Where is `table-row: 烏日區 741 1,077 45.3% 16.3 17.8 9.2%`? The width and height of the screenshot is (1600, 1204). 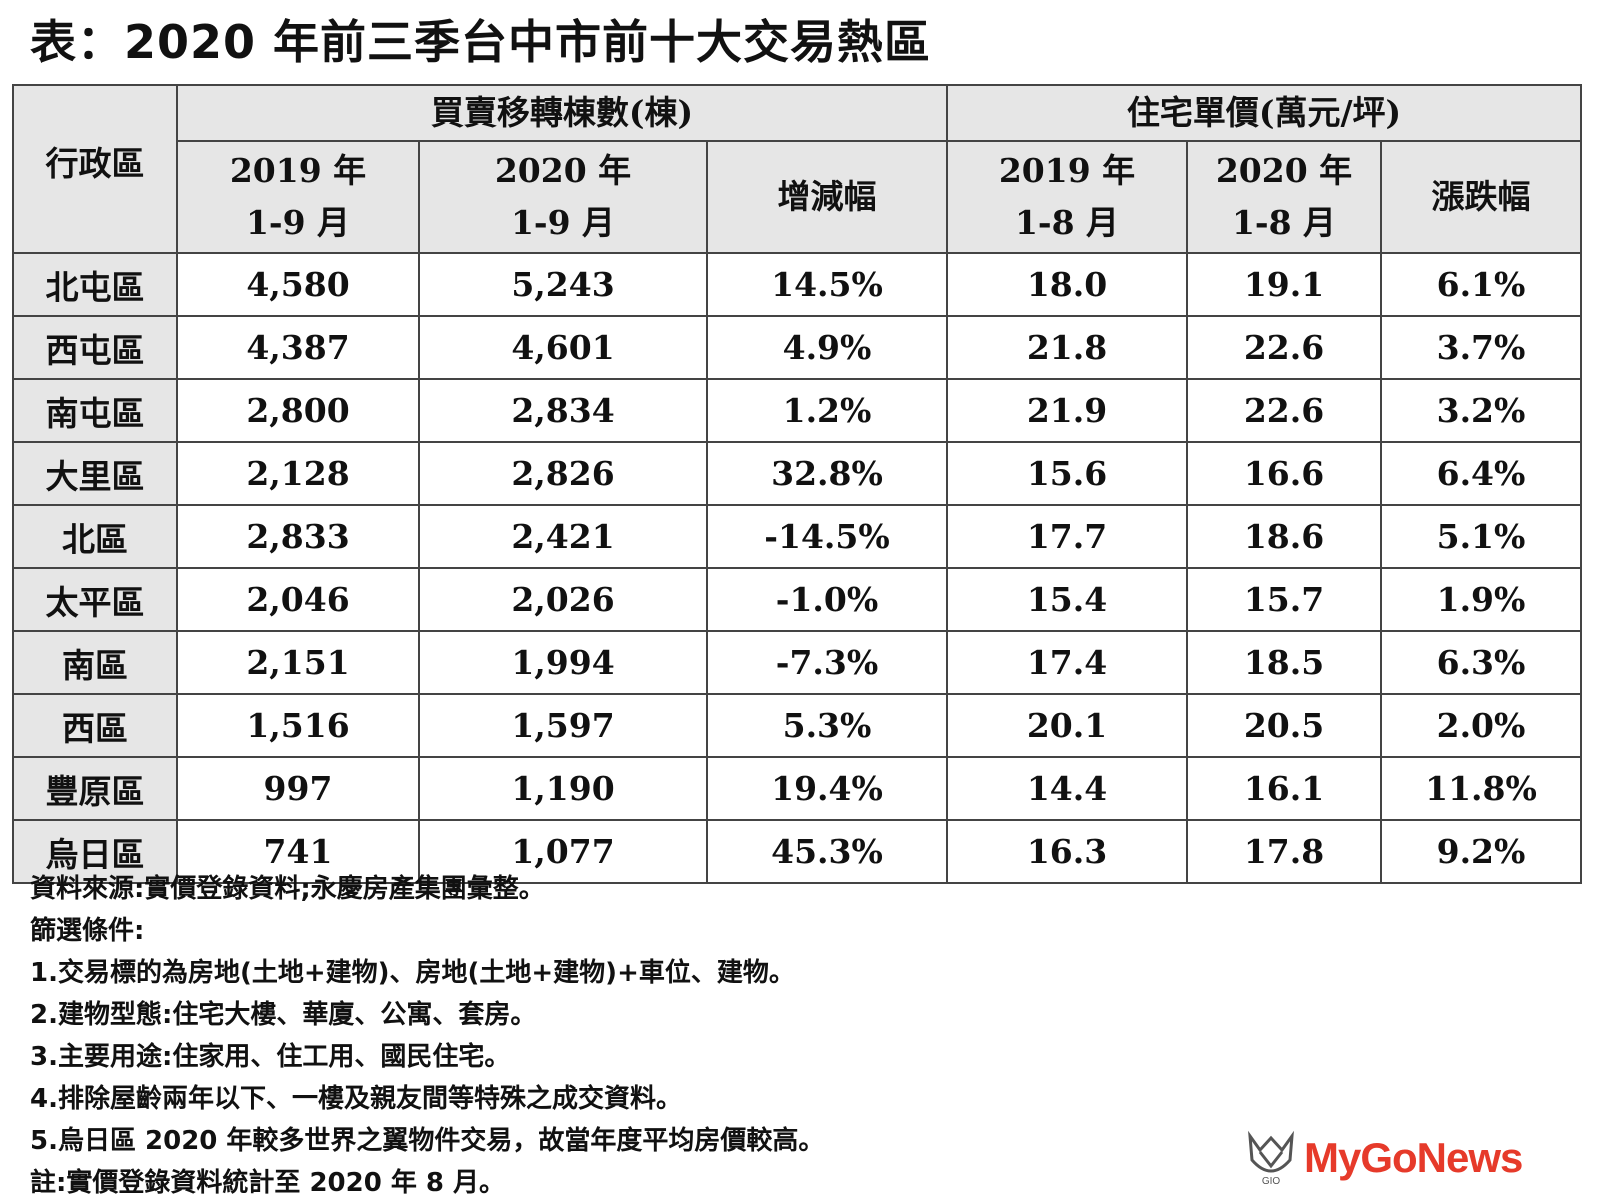 table-row: 烏日區 741 1,077 45.3% 16.3 17.8 9.2% is located at coordinates (797, 851).